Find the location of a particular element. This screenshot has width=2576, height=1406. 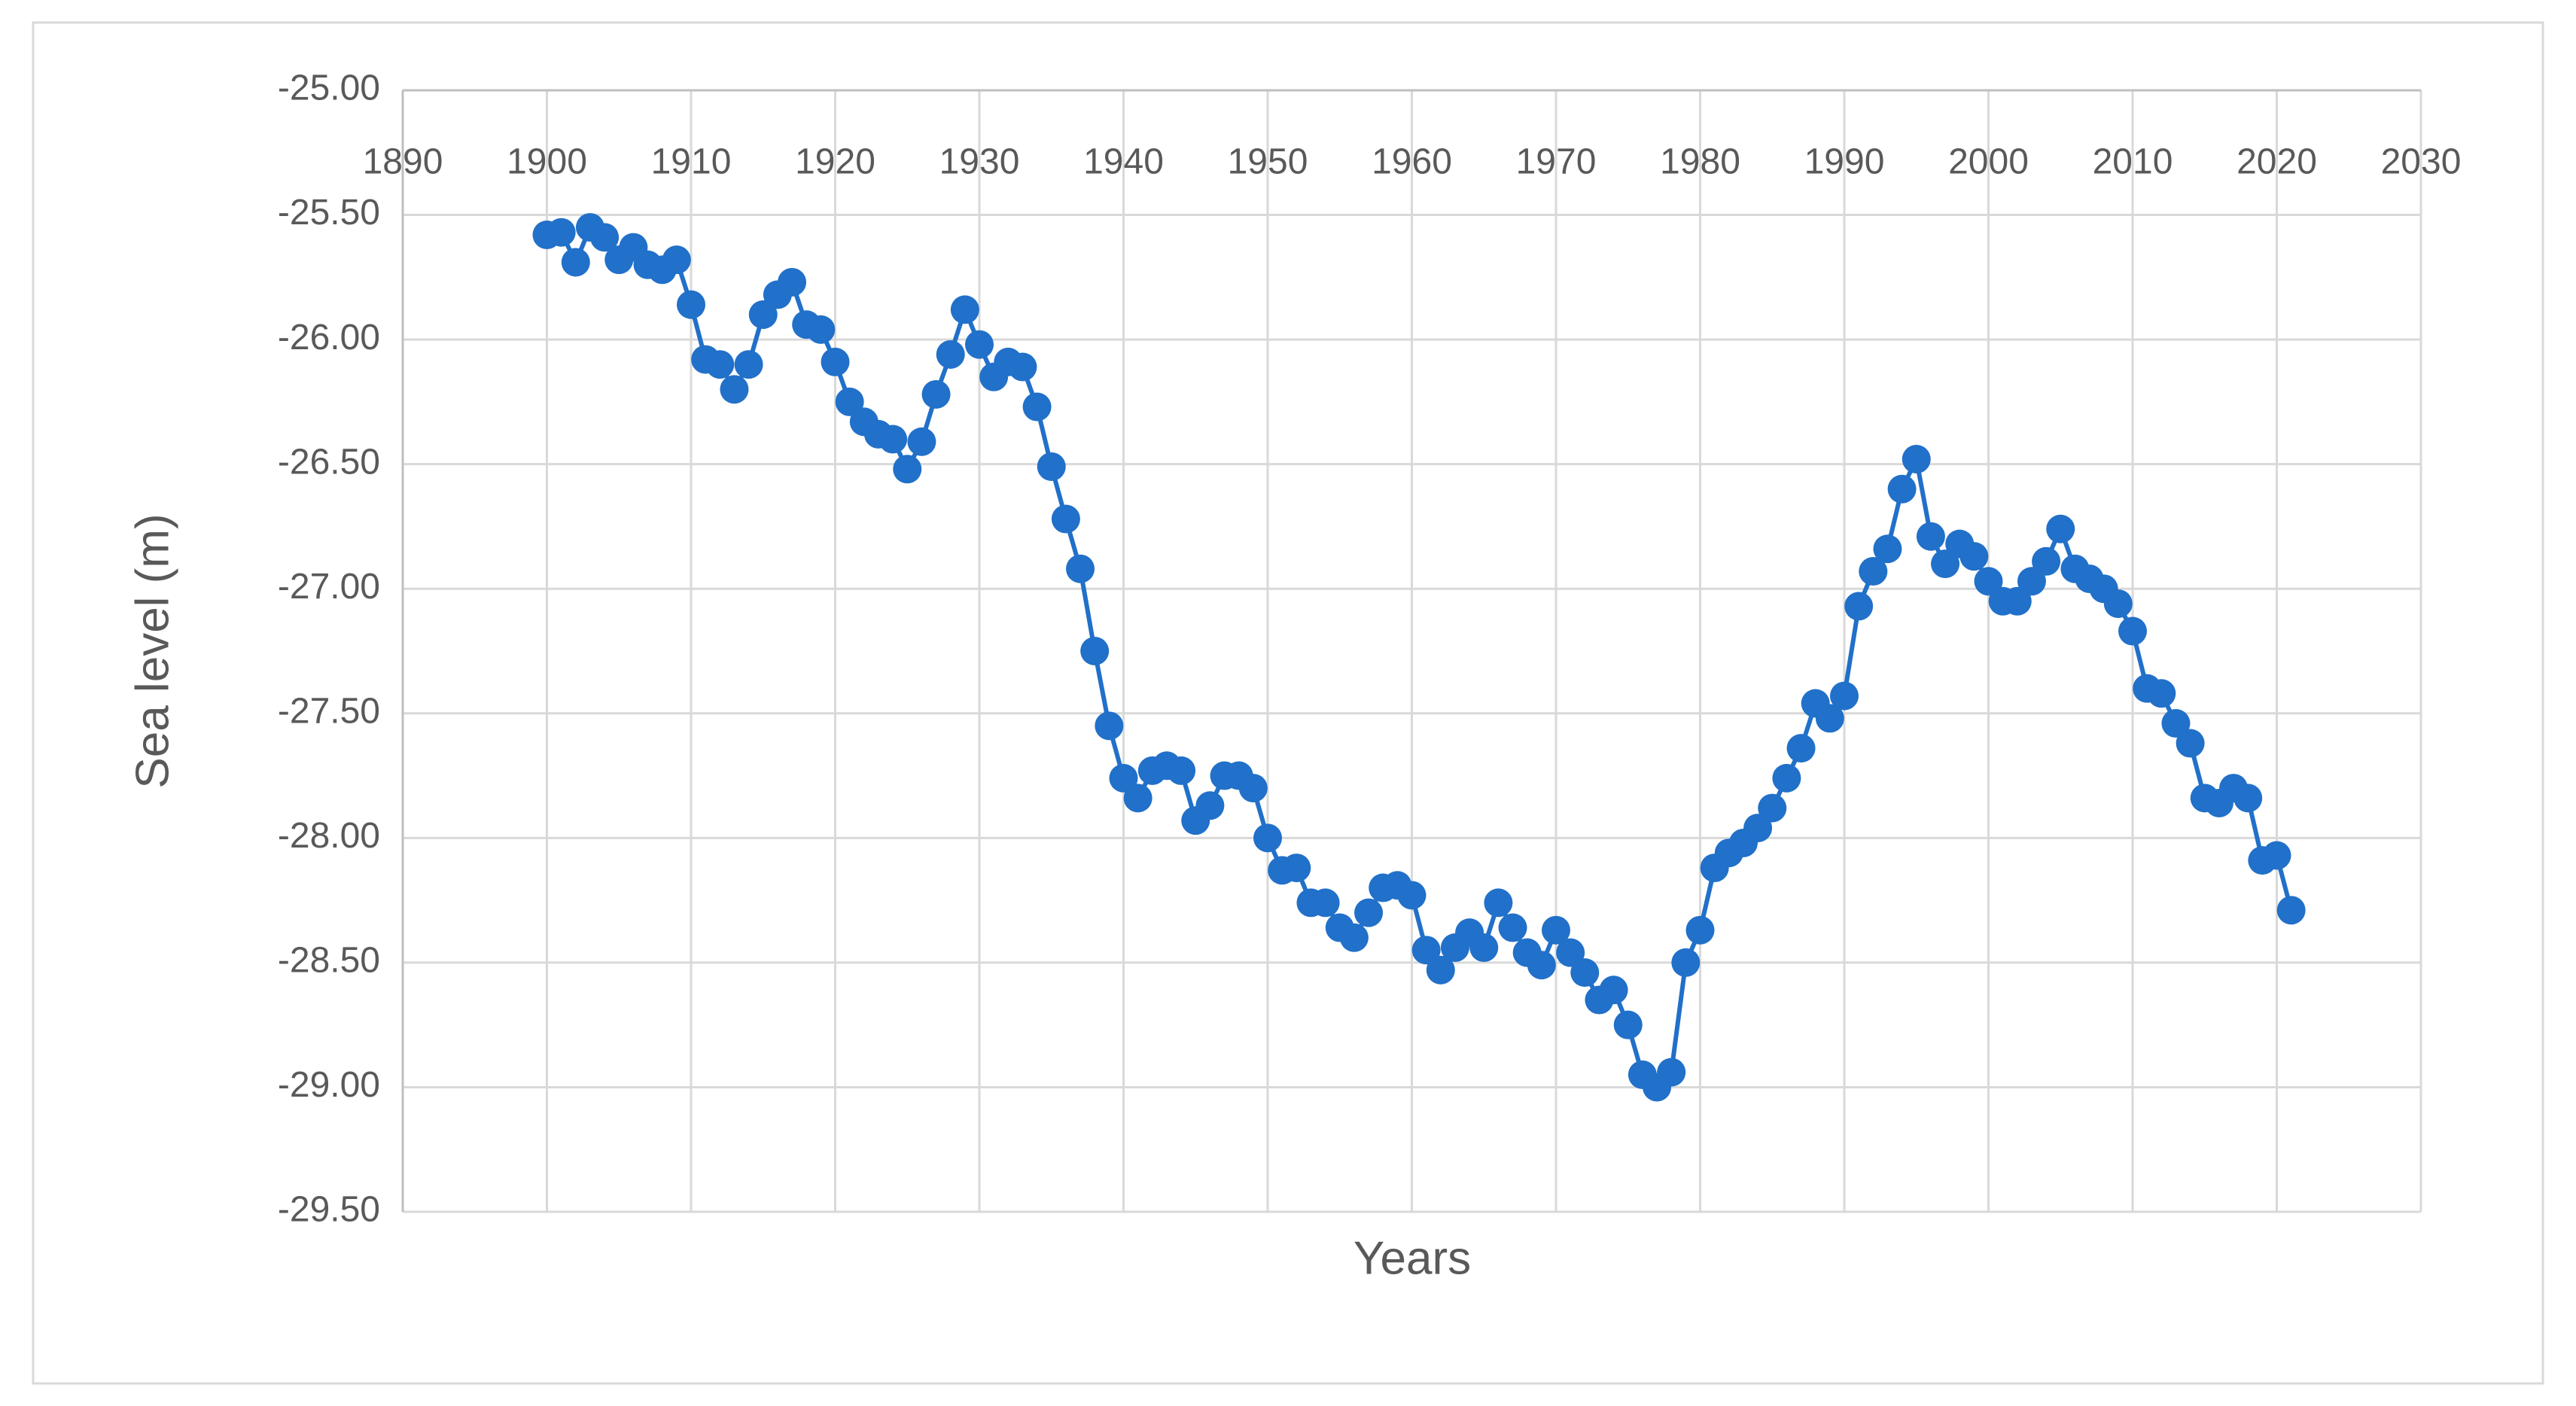

y-tick-label: -27.00 is located at coordinates (329, 587).